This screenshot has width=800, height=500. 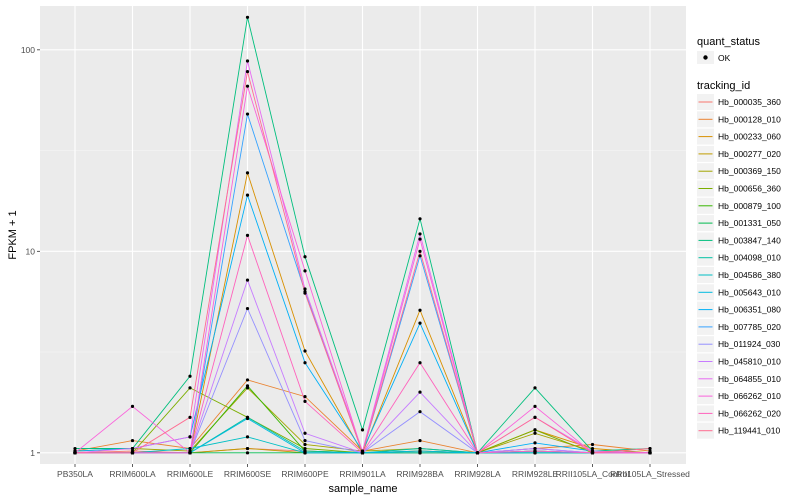 I want to click on x-tick-label: RRIM600SE, so click(x=248, y=474).